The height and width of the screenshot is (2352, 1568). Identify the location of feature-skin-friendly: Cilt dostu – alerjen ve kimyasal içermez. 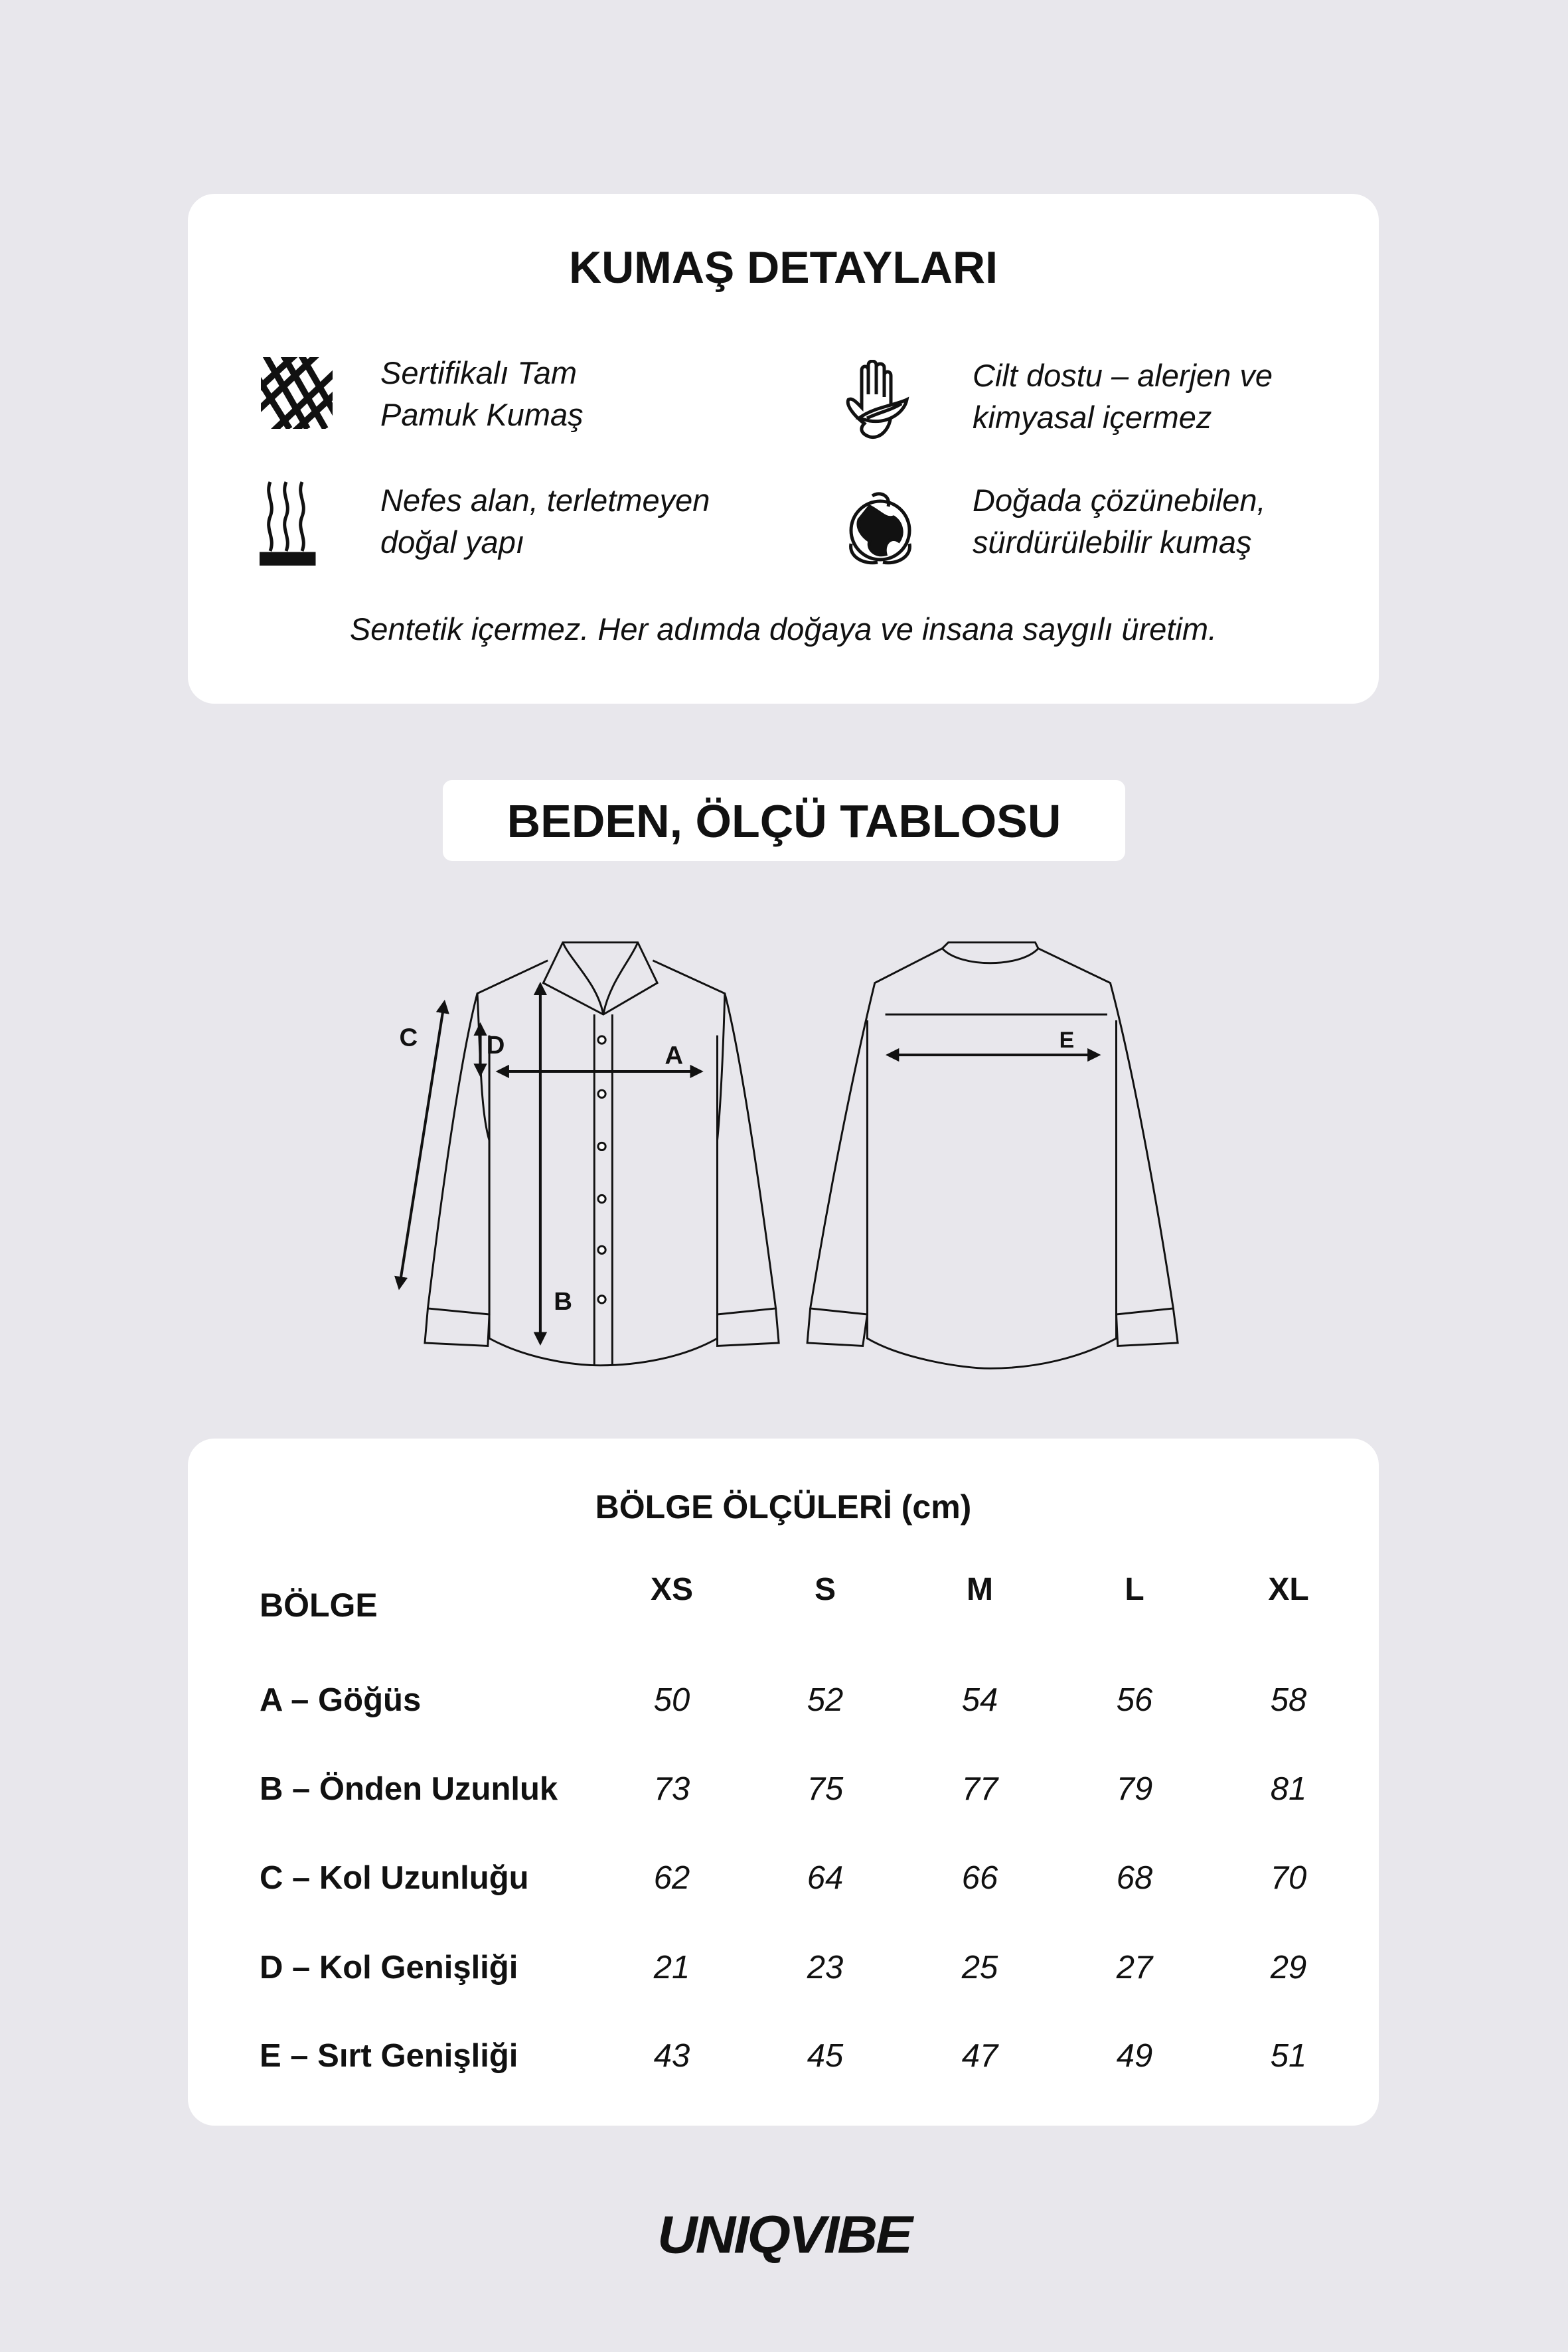
(1123, 396).